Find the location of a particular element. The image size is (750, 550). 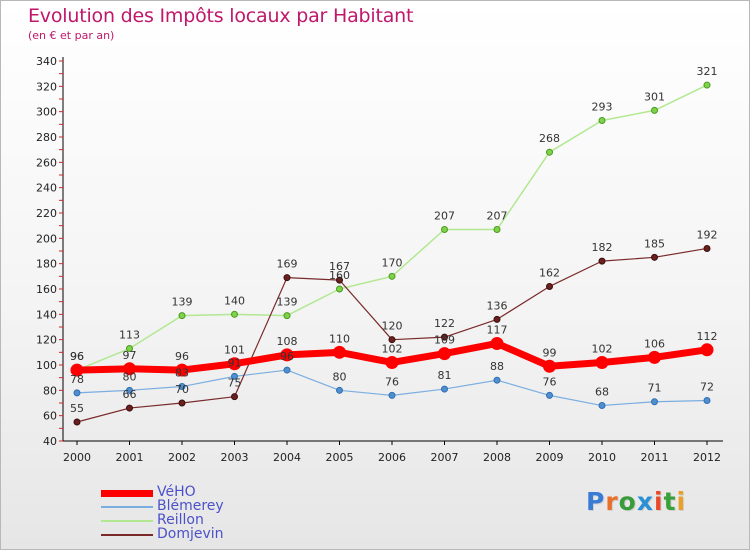

x-tick-label: 2001 is located at coordinates (130, 457).